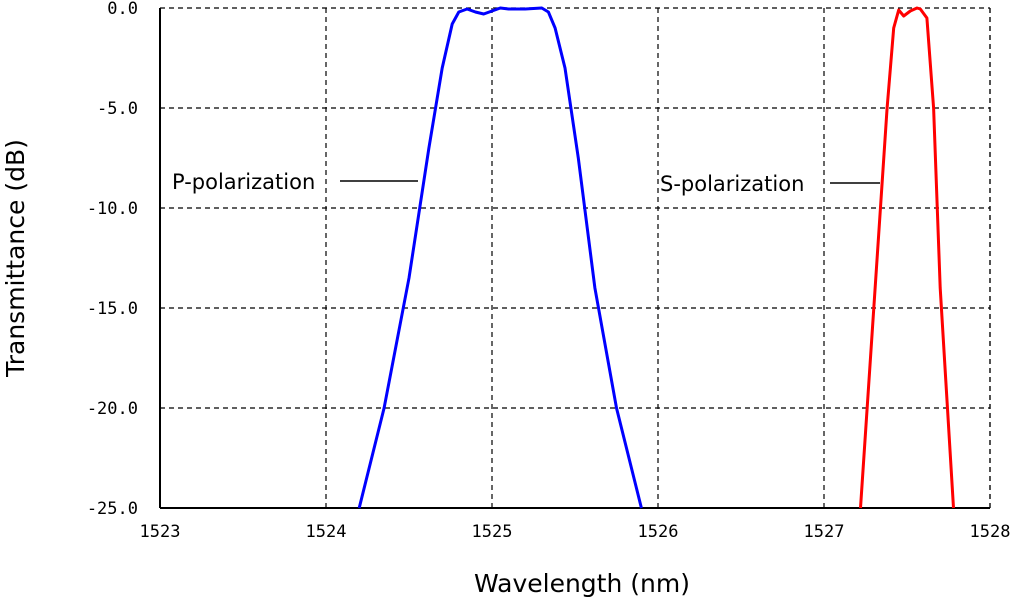 The height and width of the screenshot is (610, 1020). Describe the element at coordinates (122, 9) in the screenshot. I see `y-tick-label: 0.0` at that location.